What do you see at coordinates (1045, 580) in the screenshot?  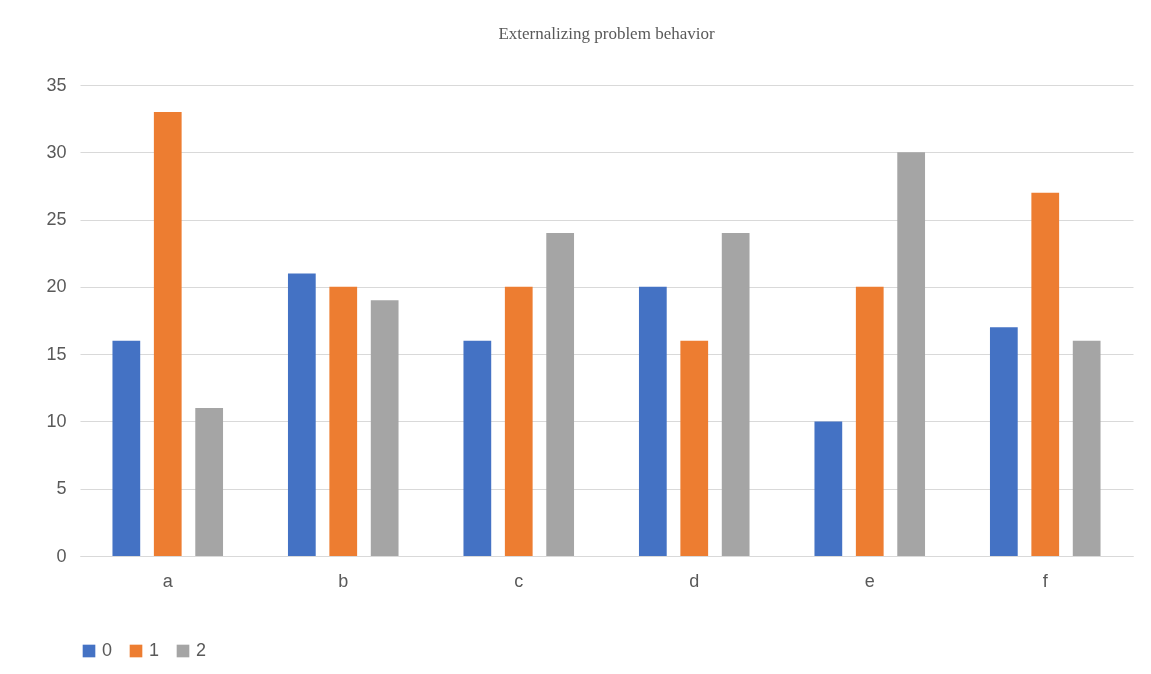 I see `x-tick-label: f` at bounding box center [1045, 580].